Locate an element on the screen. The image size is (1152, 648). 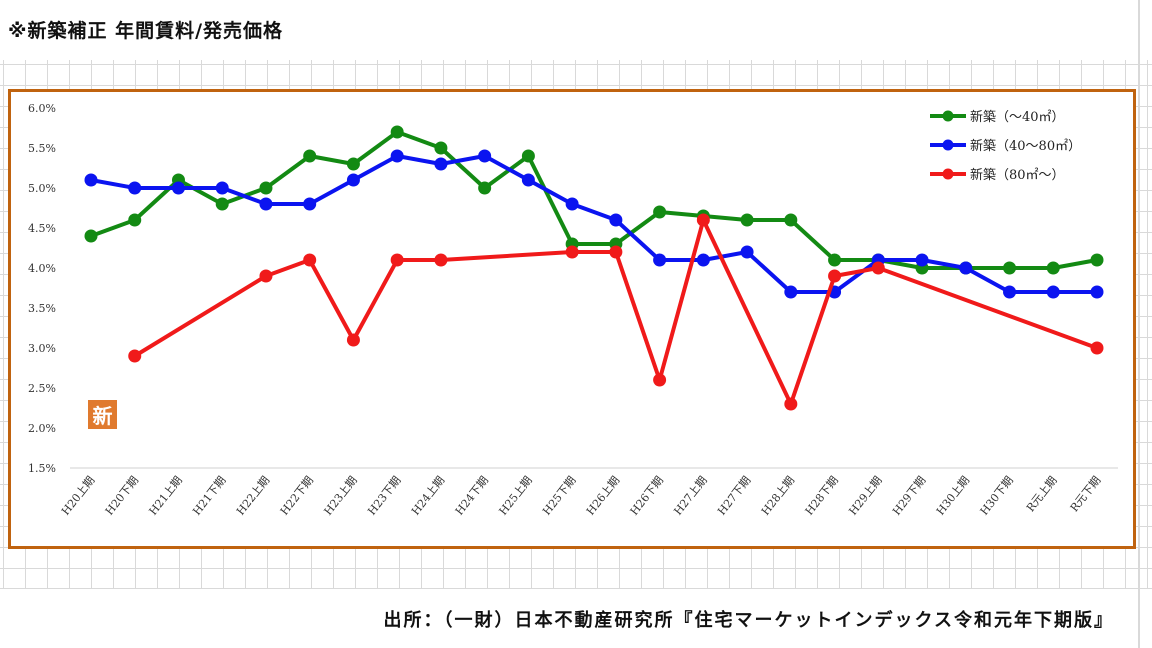
x-tick-label: H24上期 is located at coordinates (428, 496).